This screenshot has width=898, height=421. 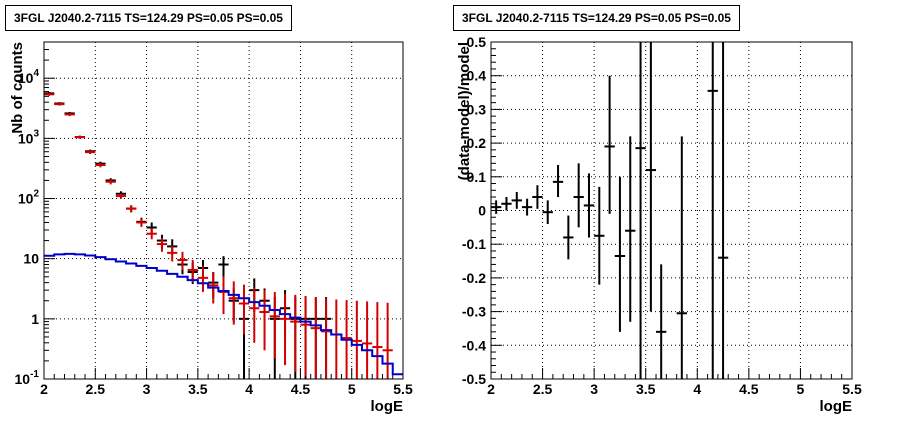 What do you see at coordinates (29, 137) in the screenshot?
I see `y-tick-label: 10³` at bounding box center [29, 137].